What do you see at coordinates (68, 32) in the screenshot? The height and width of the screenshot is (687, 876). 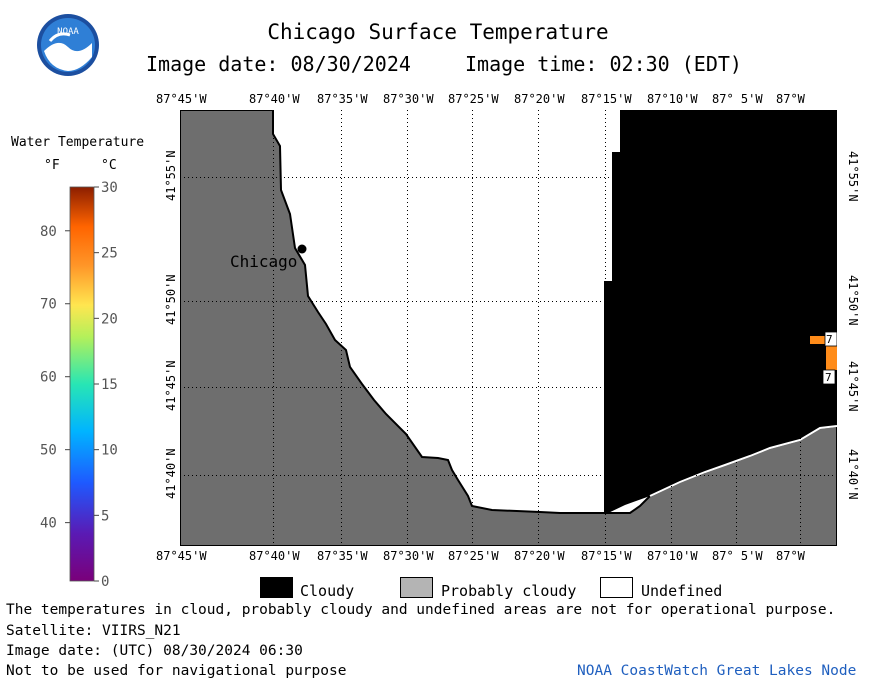 I see `logo-text: NOAA` at bounding box center [68, 32].